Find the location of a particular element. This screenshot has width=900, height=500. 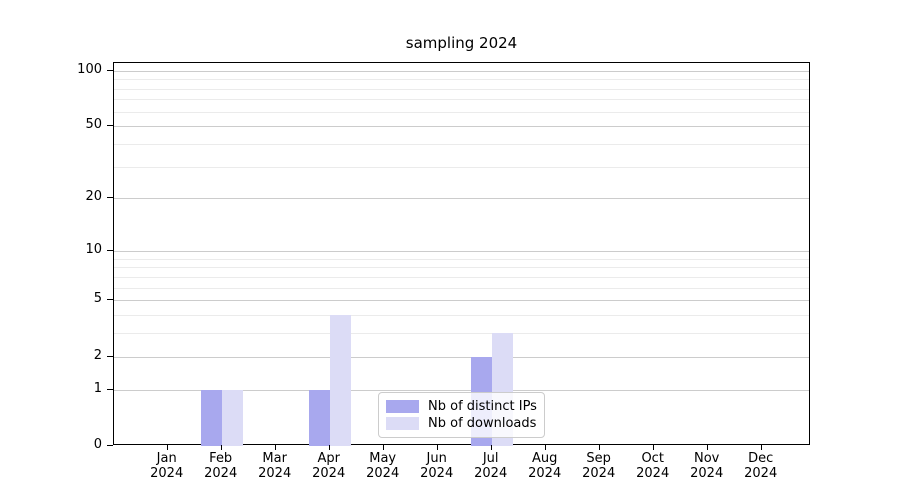

x-tick-label: Mar 2024 is located at coordinates (275, 466).